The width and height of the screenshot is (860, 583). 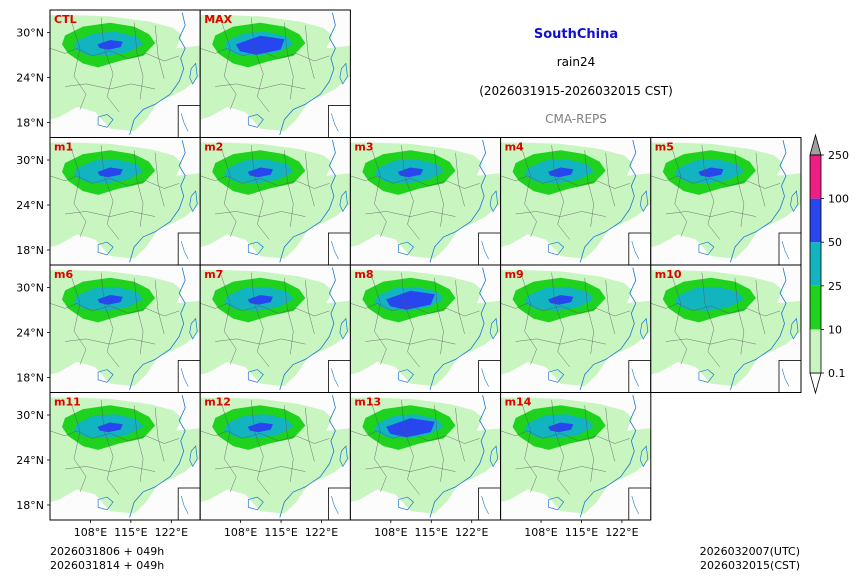 What do you see at coordinates (576, 119) in the screenshot?
I see `title-model: CMA-REPS` at bounding box center [576, 119].